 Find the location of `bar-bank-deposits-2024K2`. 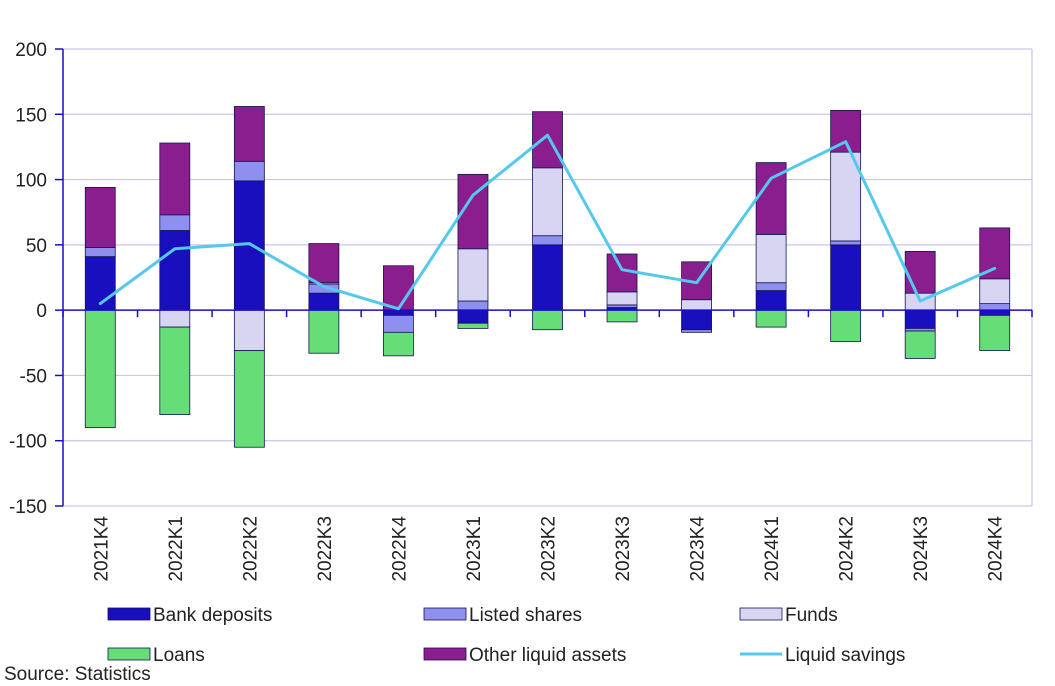

bar-bank-deposits-2024K2 is located at coordinates (846, 277).